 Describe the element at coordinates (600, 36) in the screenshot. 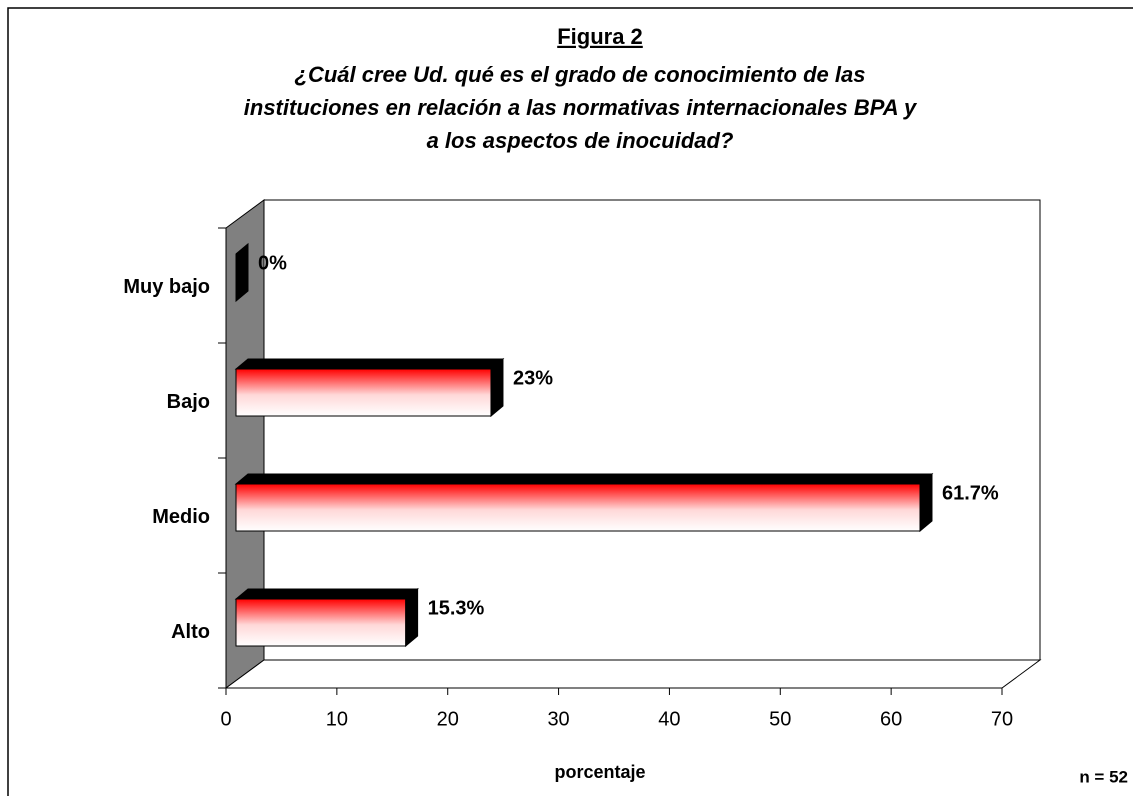

I see `chart-title: Figura 2` at that location.